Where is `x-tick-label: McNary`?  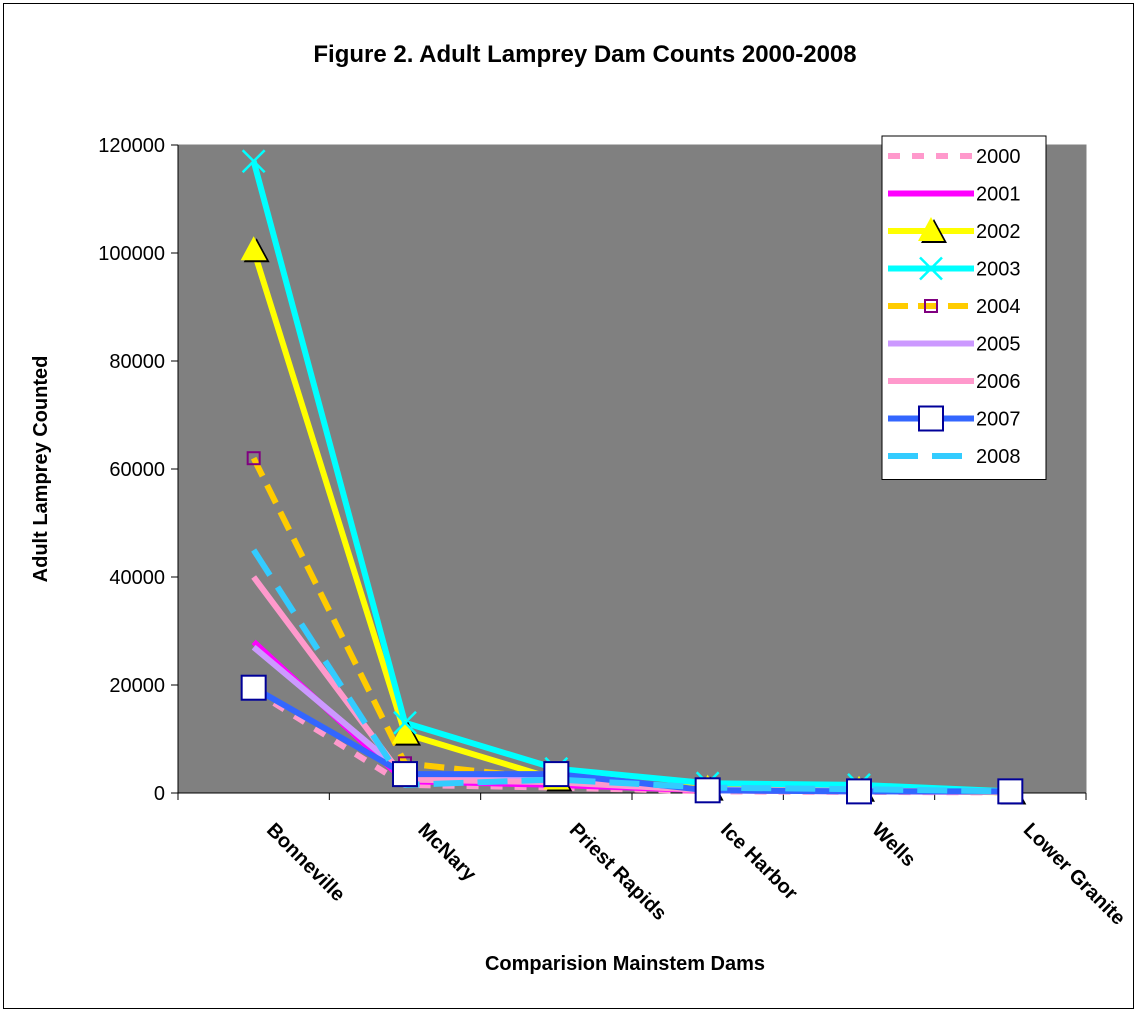 x-tick-label: McNary is located at coordinates (446, 852).